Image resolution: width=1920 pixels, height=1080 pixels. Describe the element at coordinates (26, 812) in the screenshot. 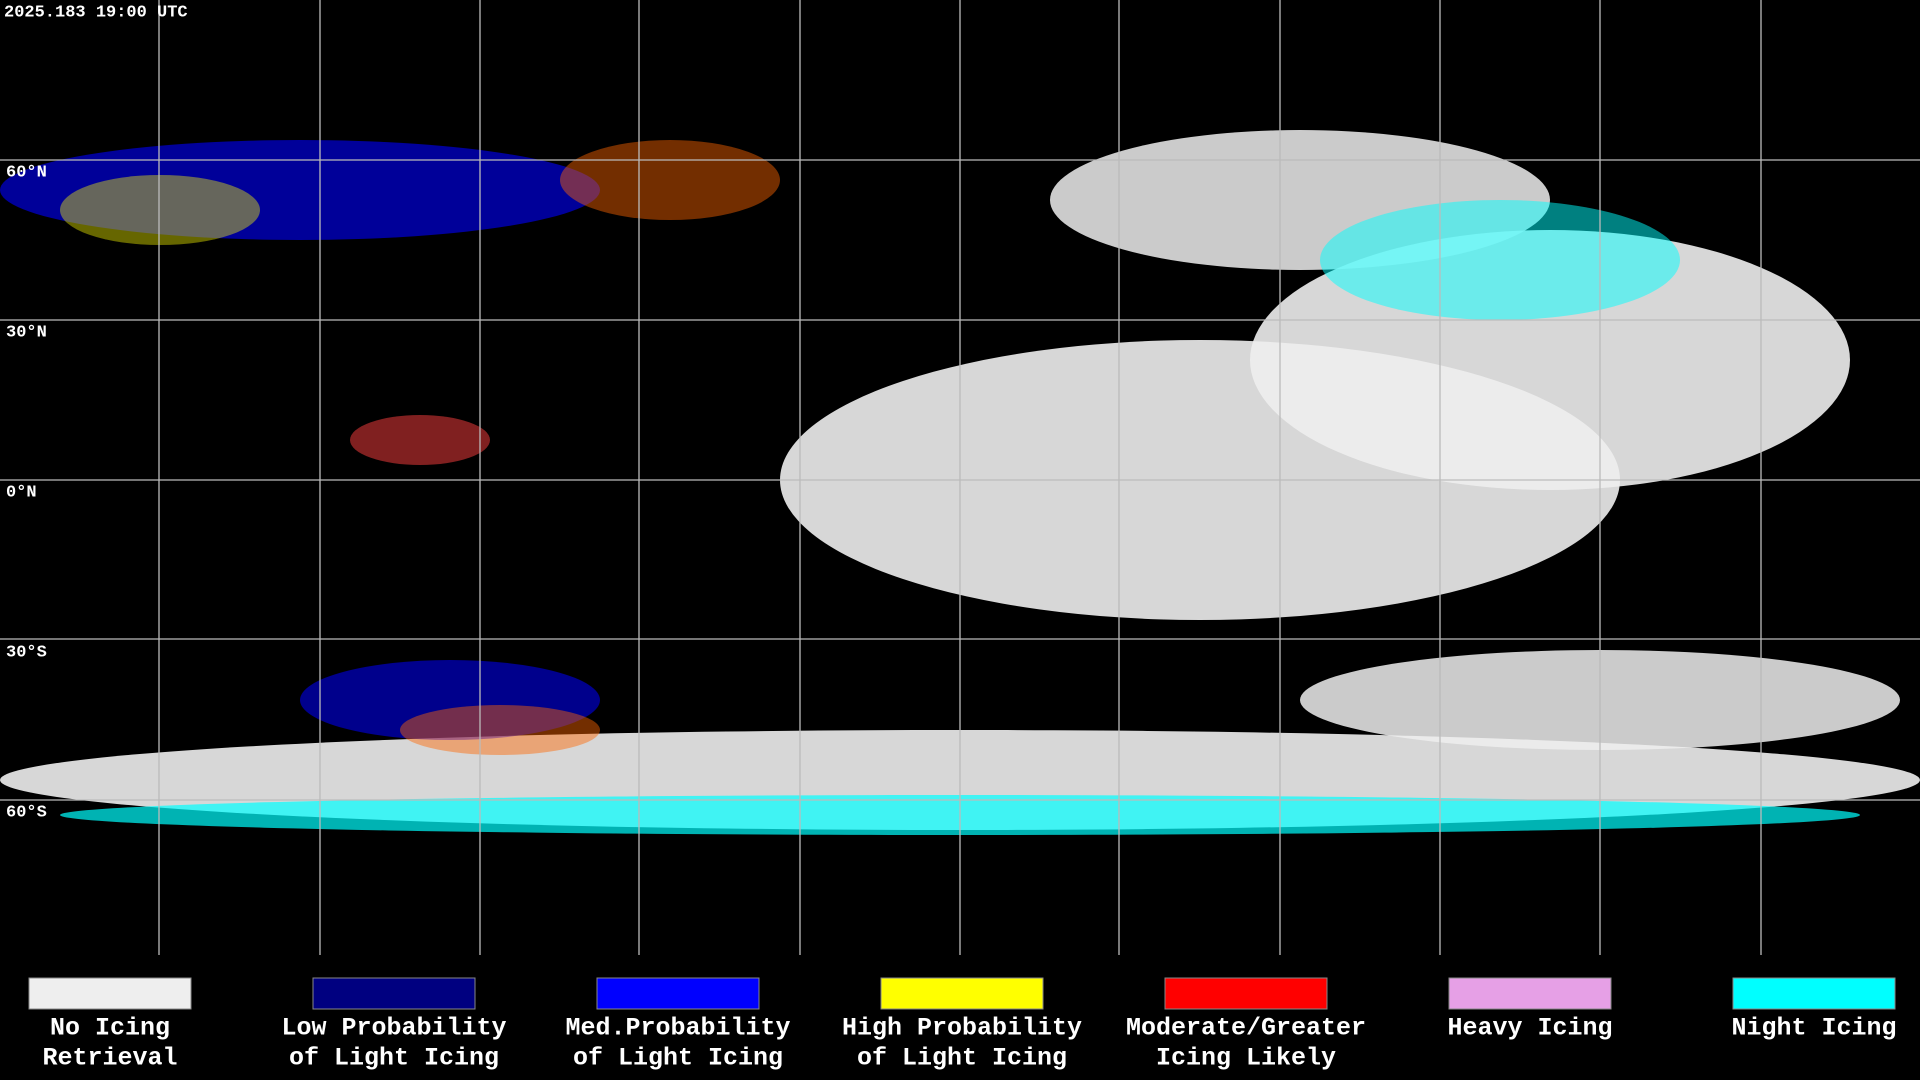

I see `latitude-label: 60°S` at that location.